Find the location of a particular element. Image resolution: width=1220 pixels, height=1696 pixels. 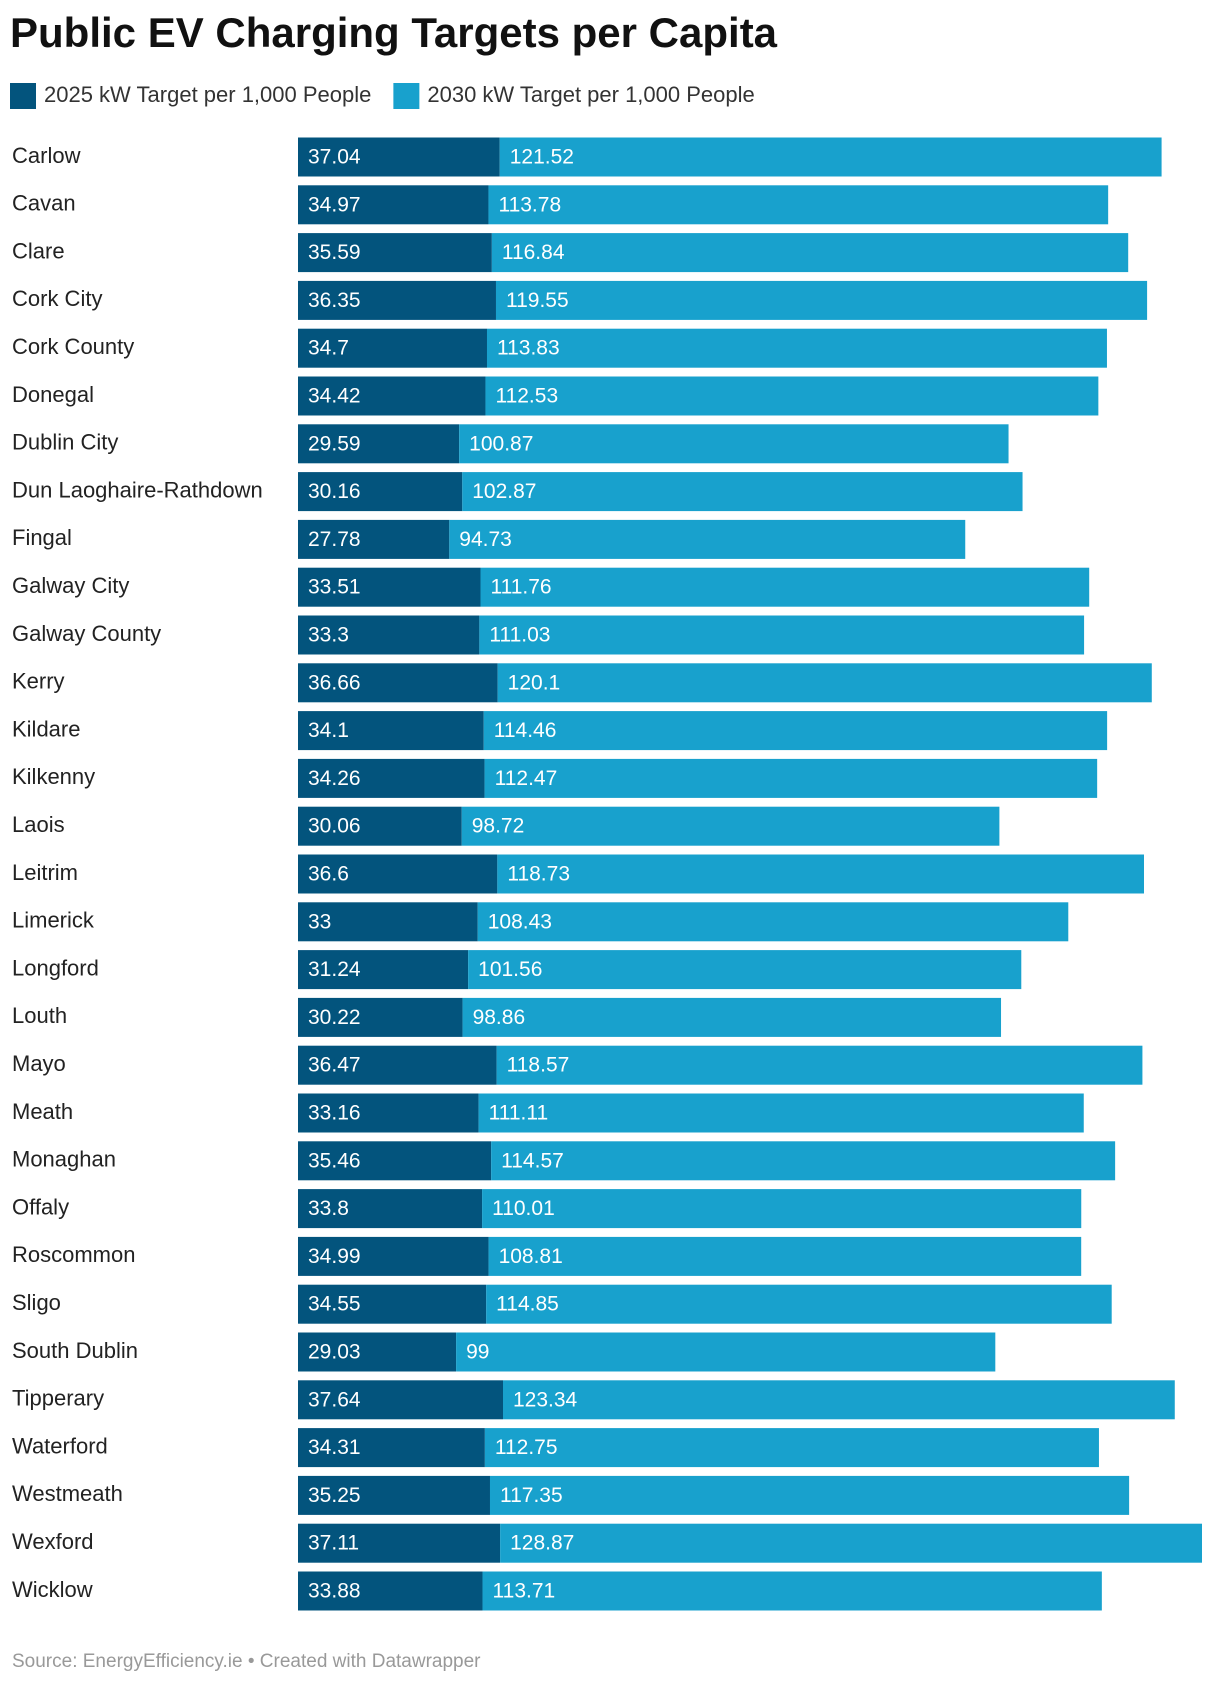

category-label: Meath is located at coordinates (42, 1111).